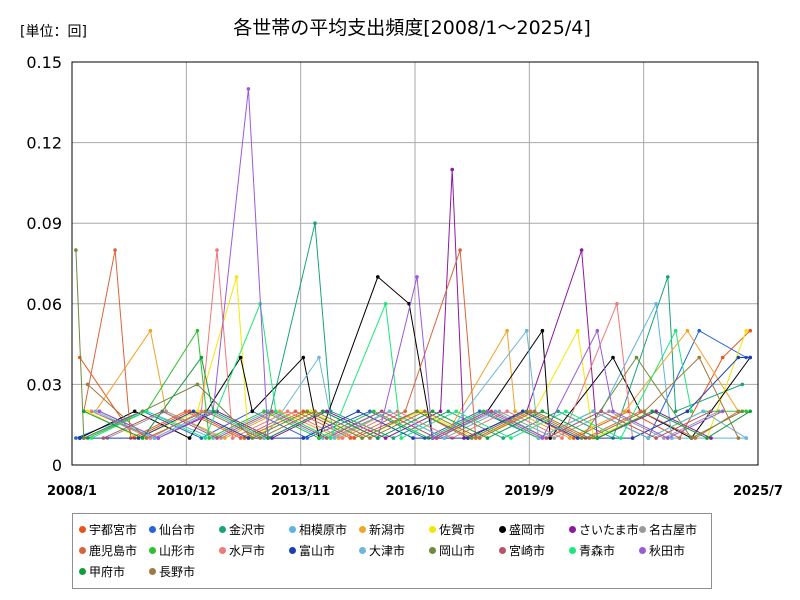 This screenshot has width=800, height=600. Describe the element at coordinates (597, 550) in the screenshot. I see `legend-label: 青森市` at that location.